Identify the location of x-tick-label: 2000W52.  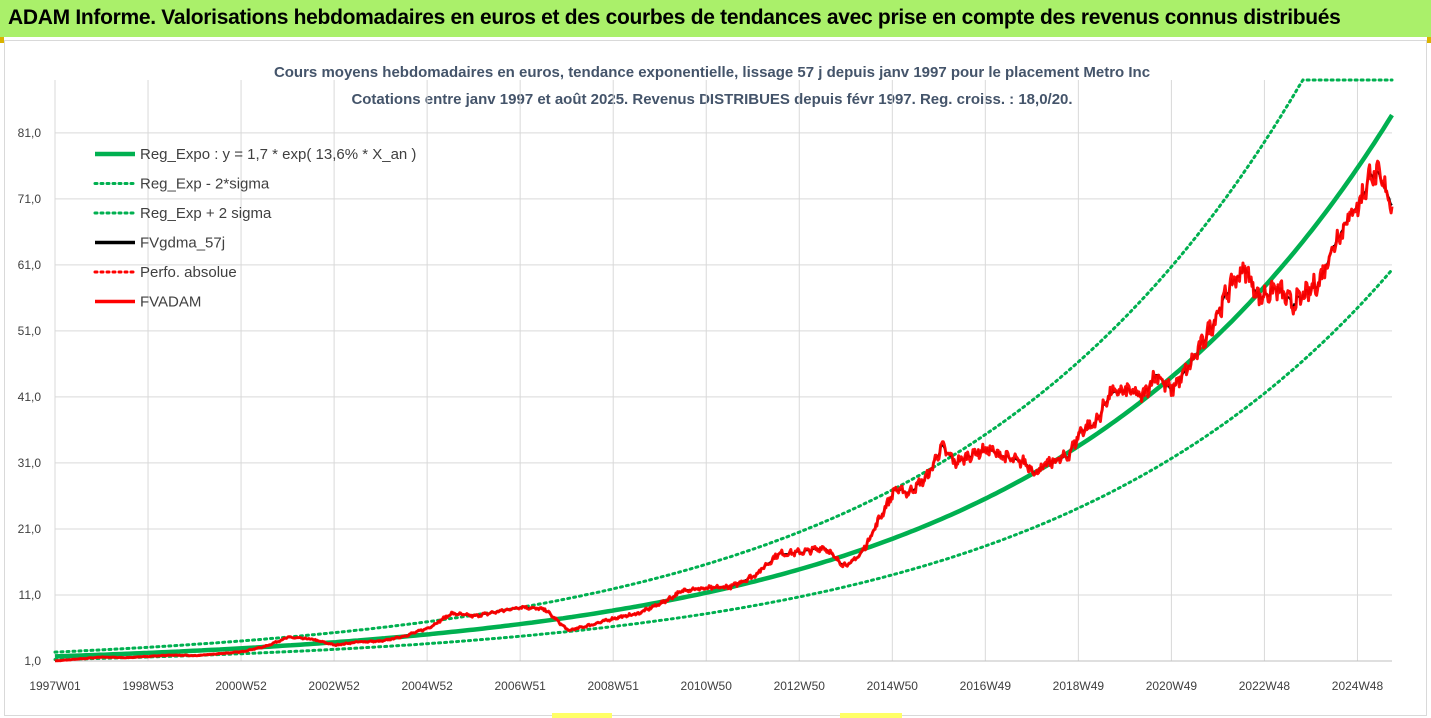
(241, 686).